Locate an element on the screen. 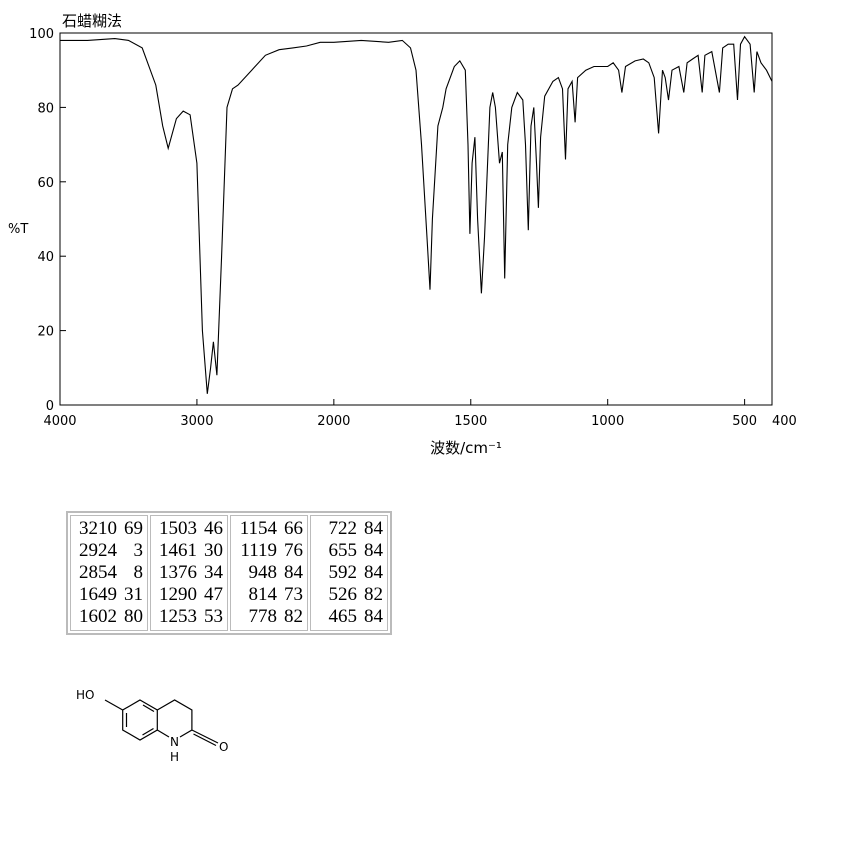  wavenumber: 2854 is located at coordinates (98, 572).